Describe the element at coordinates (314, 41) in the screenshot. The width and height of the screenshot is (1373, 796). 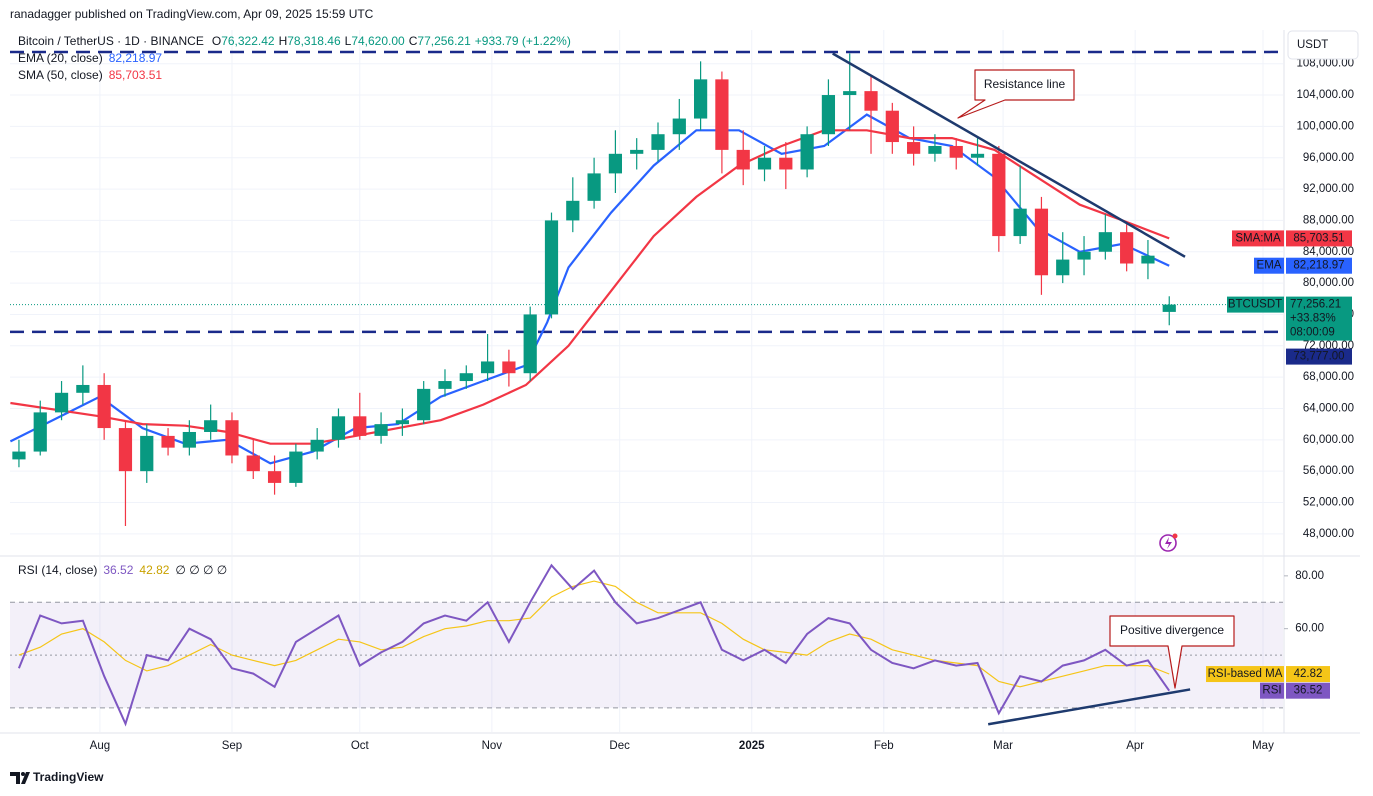
I see `ohlc-value: 78,318.46` at that location.